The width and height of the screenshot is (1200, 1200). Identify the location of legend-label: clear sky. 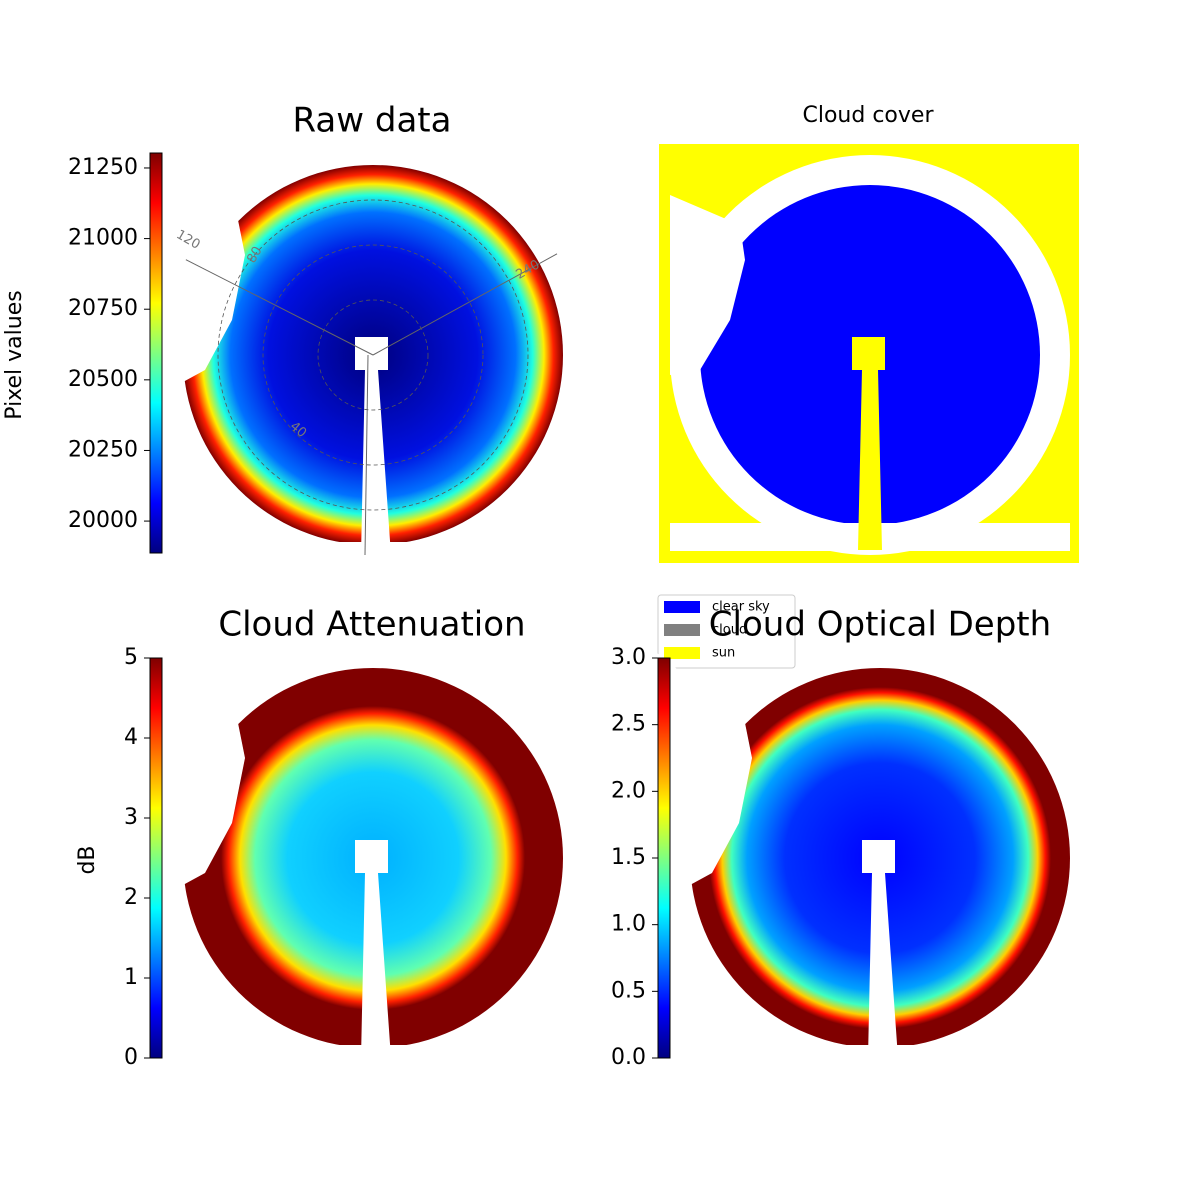
(741, 607).